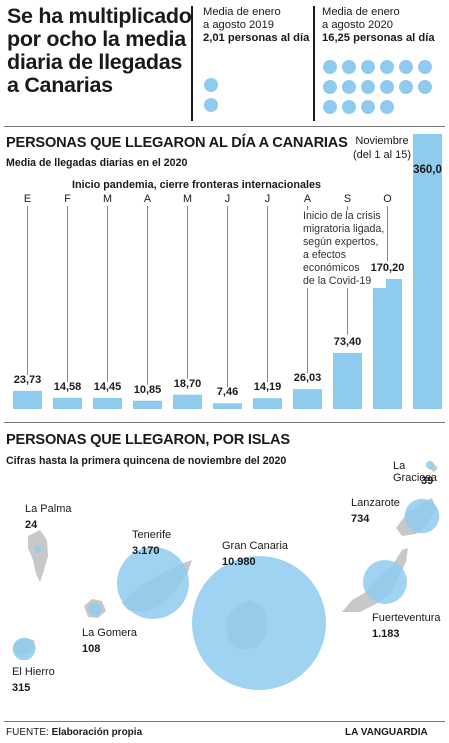 The height and width of the screenshot is (743, 449). I want to click on island-label-lanzarote: Lanzarote, so click(375, 503).